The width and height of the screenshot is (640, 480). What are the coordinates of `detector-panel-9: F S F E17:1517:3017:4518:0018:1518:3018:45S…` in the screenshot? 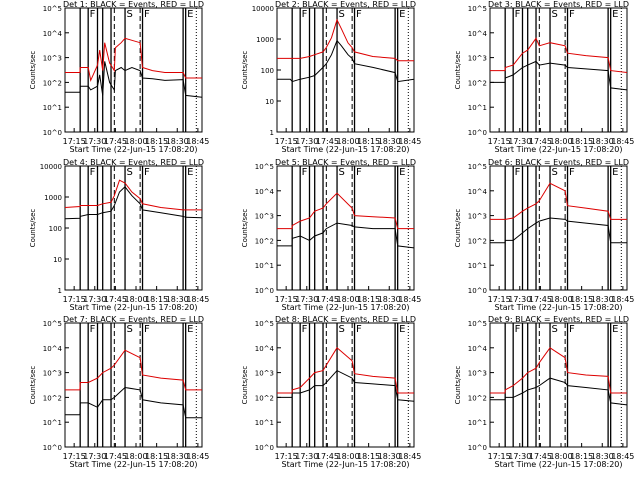 It's located at (544, 392).